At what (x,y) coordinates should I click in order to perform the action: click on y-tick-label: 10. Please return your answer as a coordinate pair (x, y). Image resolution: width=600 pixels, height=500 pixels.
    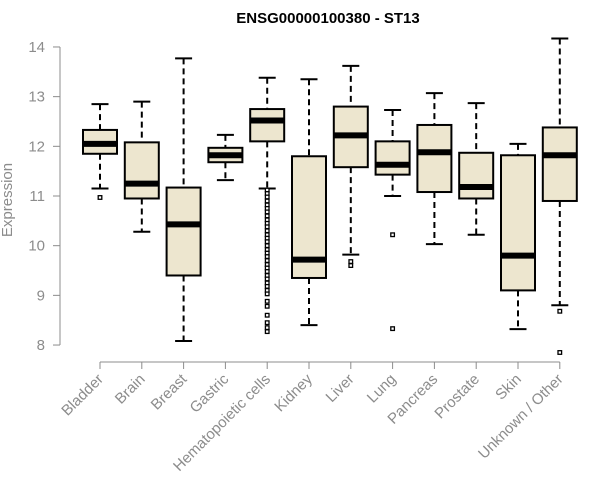
    Looking at the image, I should click on (36, 246).